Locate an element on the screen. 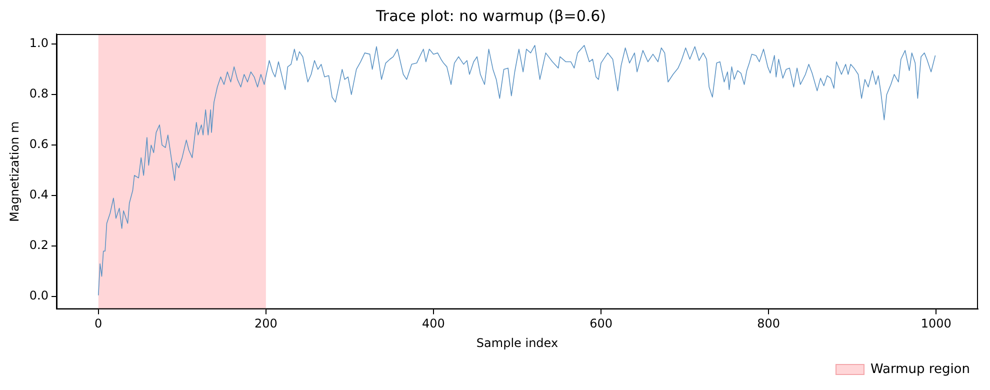 This screenshot has height=390, width=990. x-tick-label: 0 is located at coordinates (98, 323).